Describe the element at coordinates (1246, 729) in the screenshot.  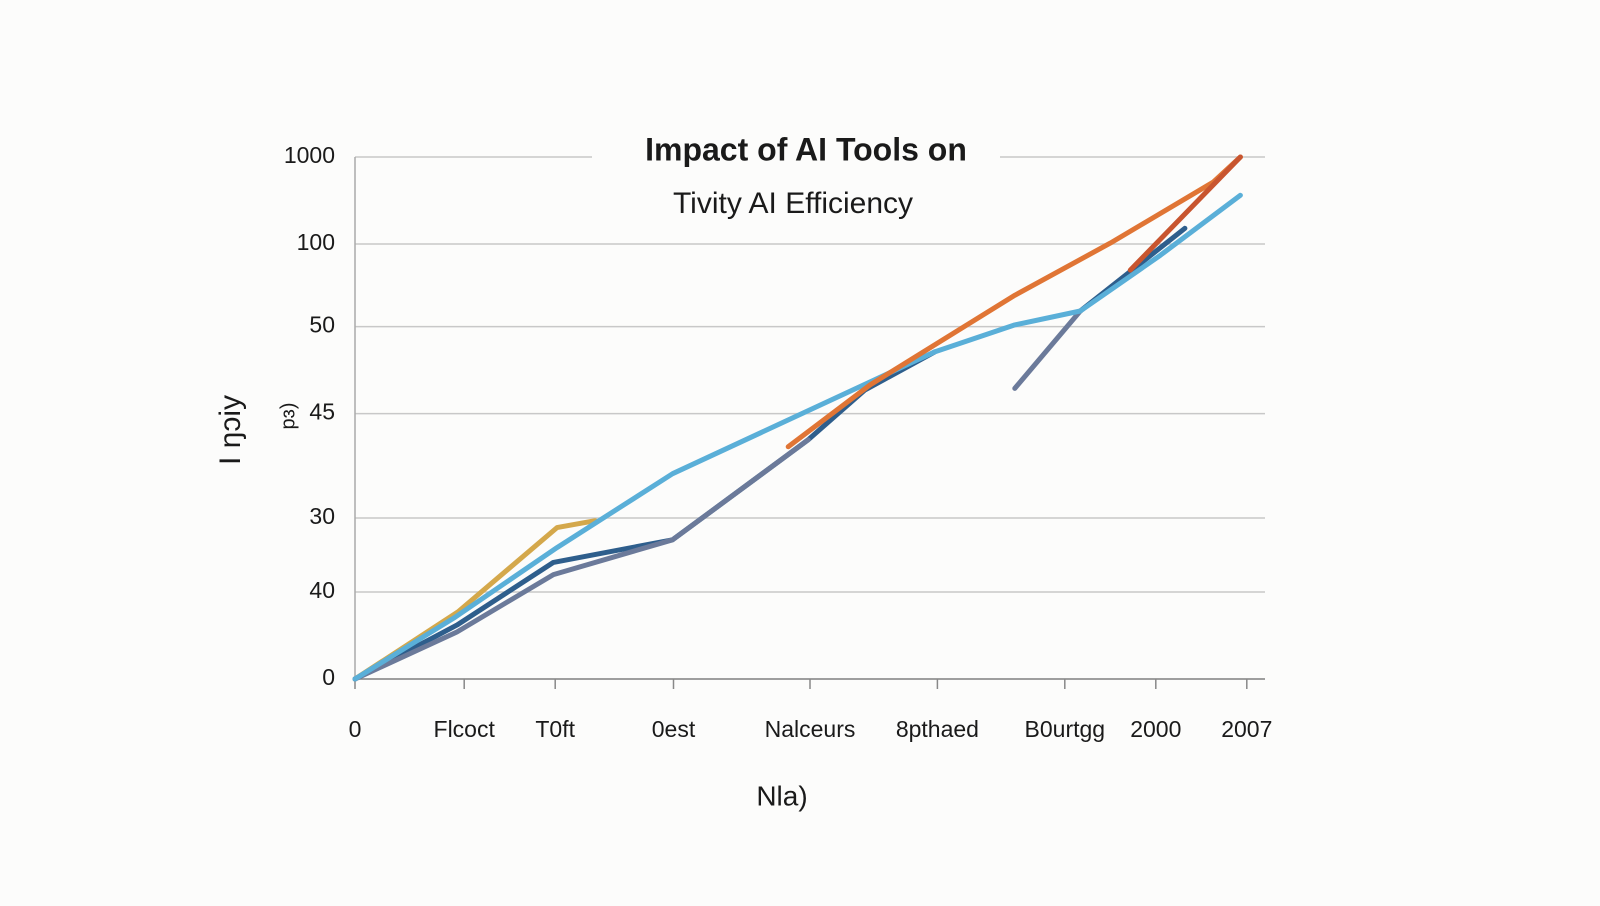
I see `x-tick-label: 2007` at that location.